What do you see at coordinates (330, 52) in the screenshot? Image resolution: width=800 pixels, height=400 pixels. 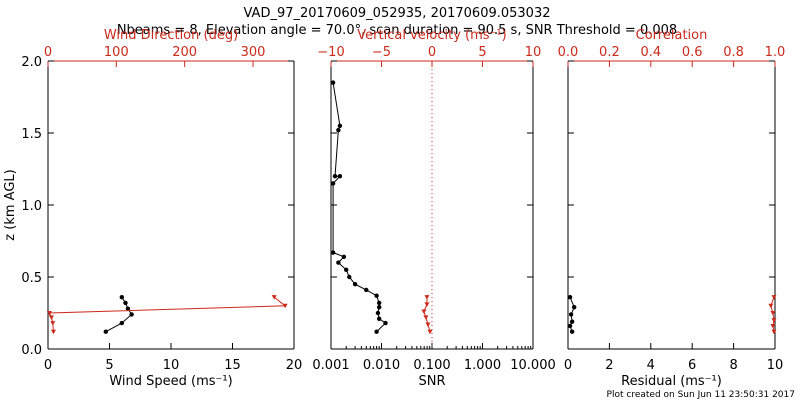 I see `top-tick-label: −10` at bounding box center [330, 52].